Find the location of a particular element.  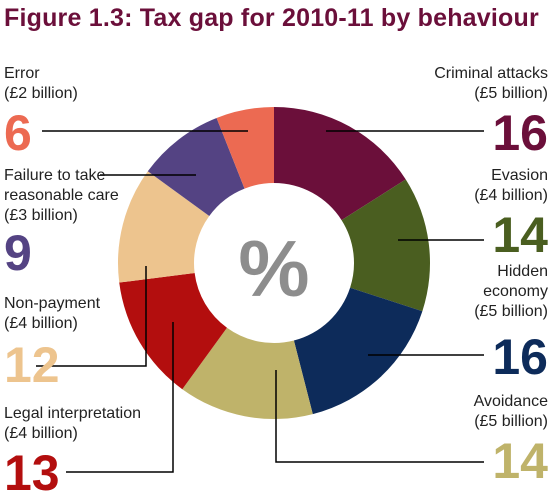

slice-name-avoidance: Avoidance is located at coordinates (510, 401).